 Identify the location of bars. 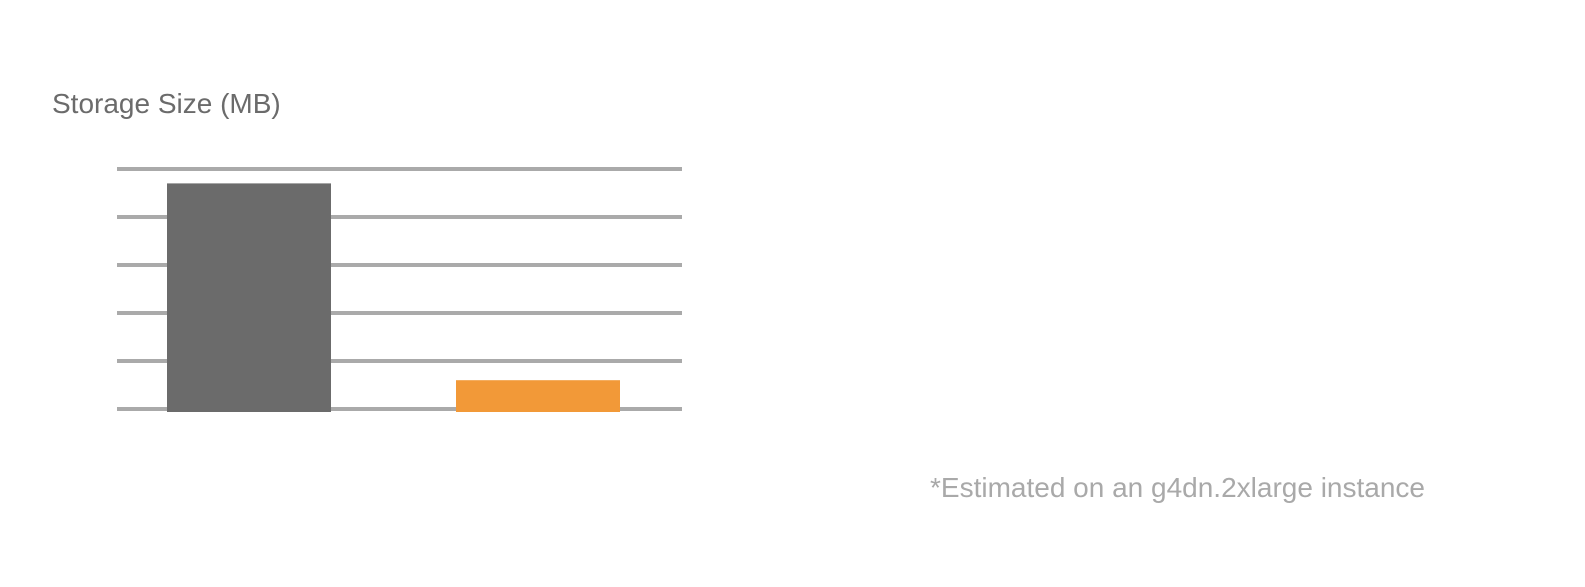
(393, 297).